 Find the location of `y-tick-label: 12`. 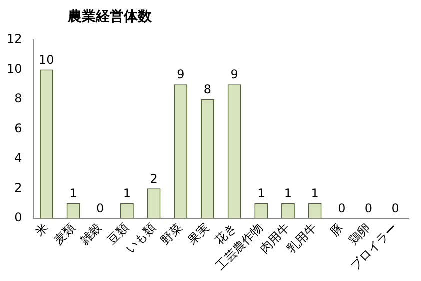

y-tick-label: 12 is located at coordinates (14, 39).